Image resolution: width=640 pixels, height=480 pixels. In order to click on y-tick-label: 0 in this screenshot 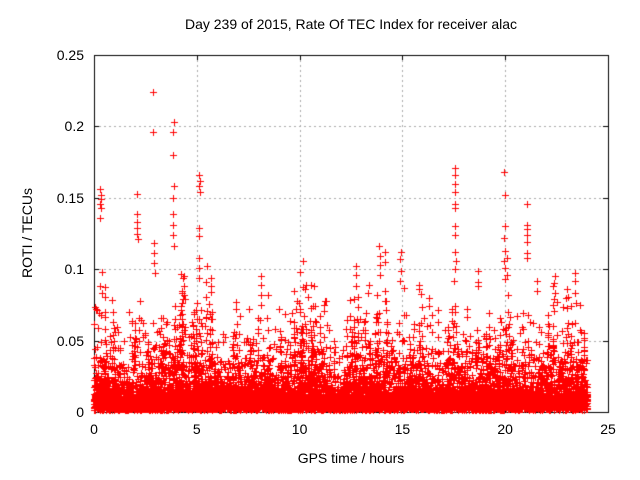, I will do `click(80, 412)`.